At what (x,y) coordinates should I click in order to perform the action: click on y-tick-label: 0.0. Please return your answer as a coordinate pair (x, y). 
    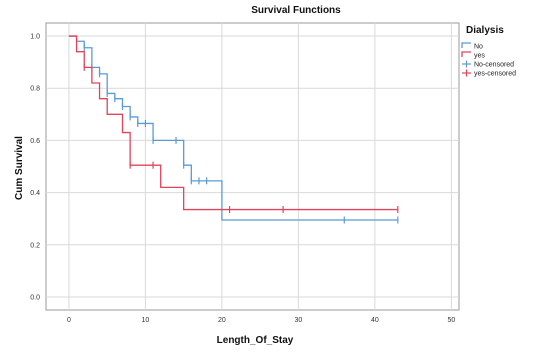
    Looking at the image, I should click on (35, 297).